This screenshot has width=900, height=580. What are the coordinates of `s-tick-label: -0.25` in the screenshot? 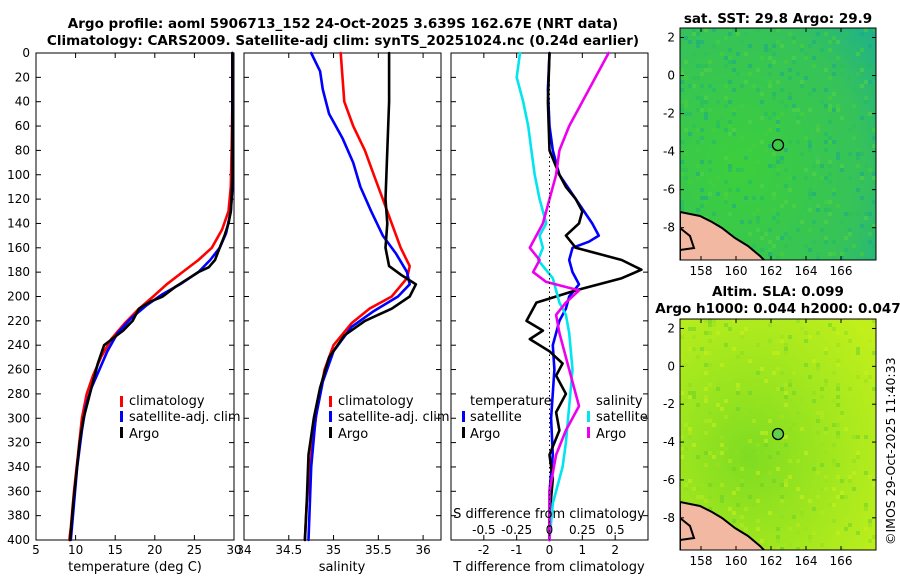 It's located at (516, 530).